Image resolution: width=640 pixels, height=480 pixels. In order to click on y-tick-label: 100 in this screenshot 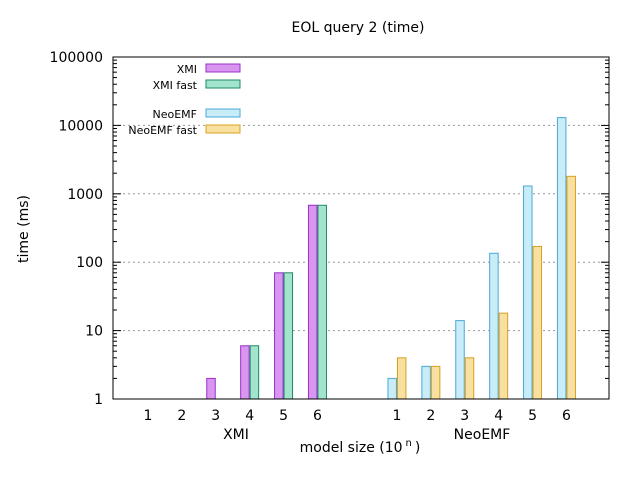, I will do `click(89, 263)`.